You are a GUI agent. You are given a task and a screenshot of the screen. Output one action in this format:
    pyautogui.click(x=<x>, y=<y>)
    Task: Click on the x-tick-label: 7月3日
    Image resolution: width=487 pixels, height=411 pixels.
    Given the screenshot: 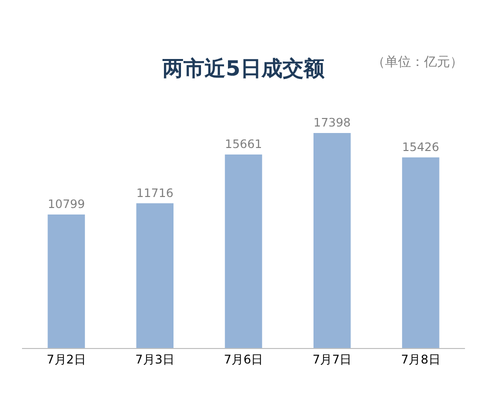 What is the action you would take?
    pyautogui.click(x=155, y=359)
    